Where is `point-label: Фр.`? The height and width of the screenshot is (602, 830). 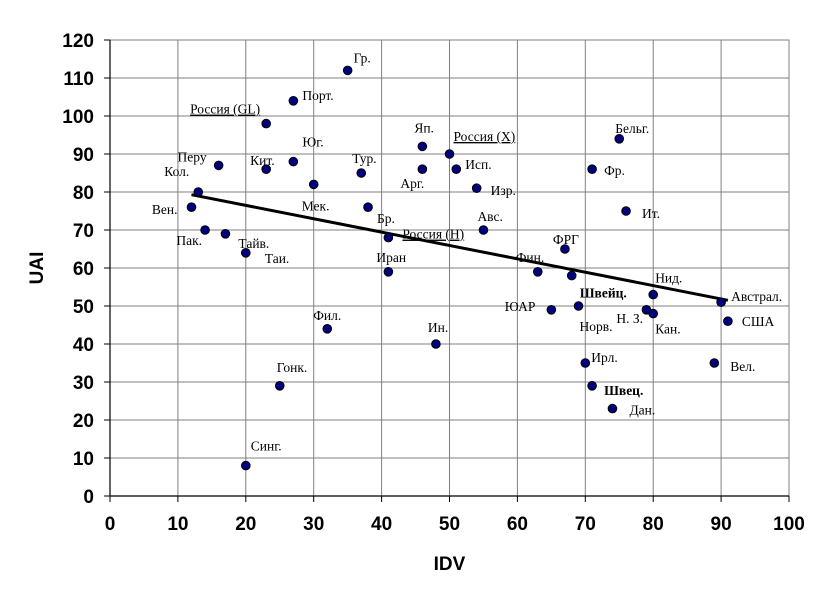
point-label: Фр. is located at coordinates (614, 170).